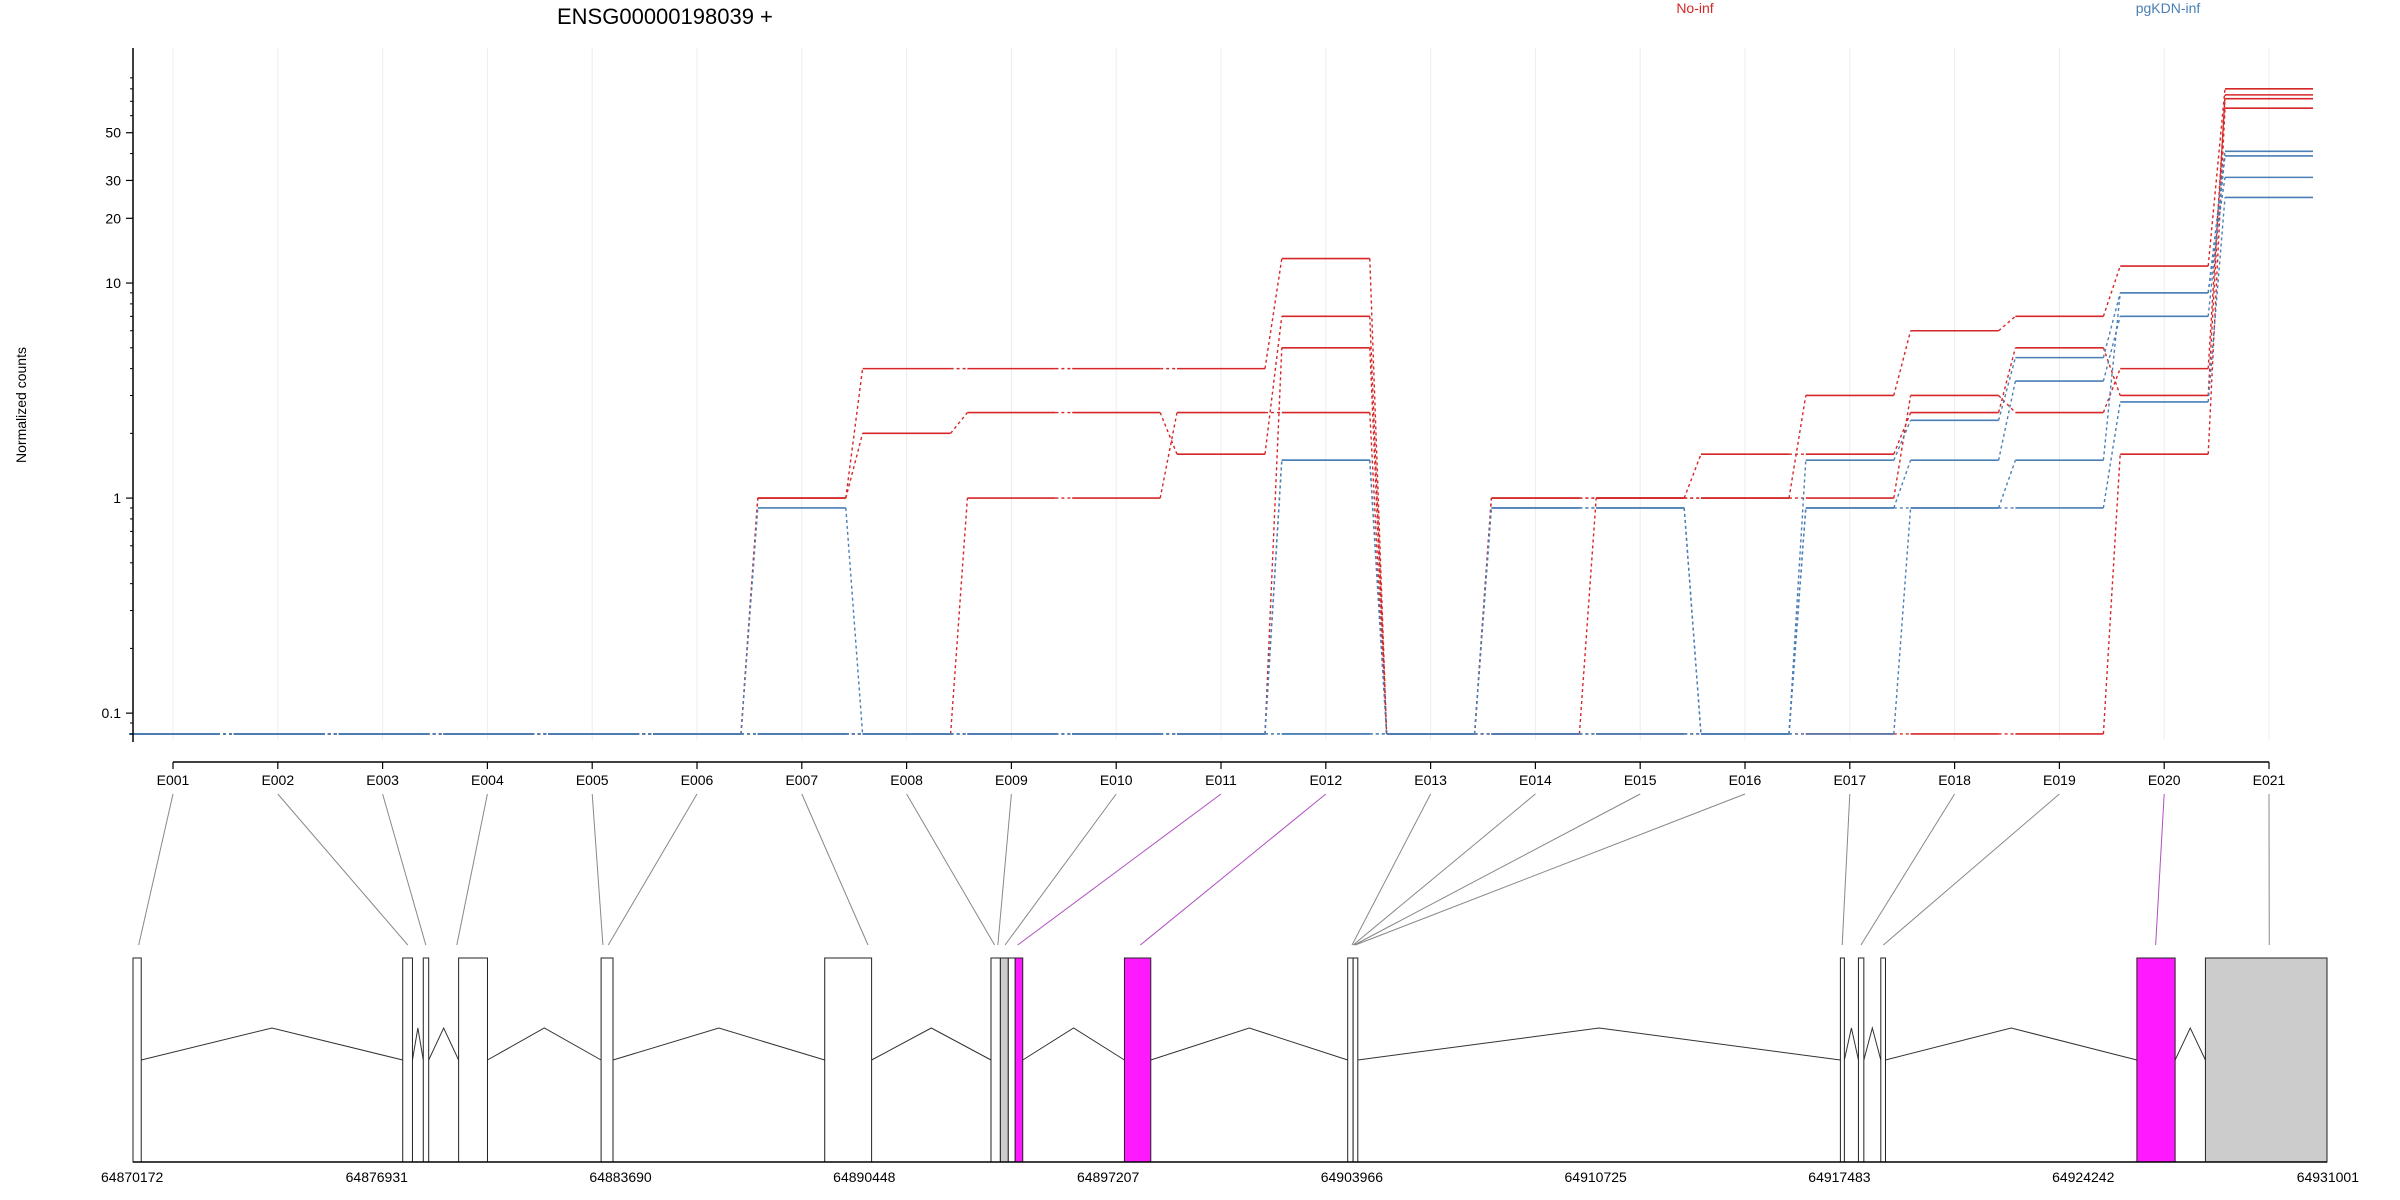 The image size is (2400, 1200). What do you see at coordinates (1444, 869) in the screenshot?
I see `connector-e014` at bounding box center [1444, 869].